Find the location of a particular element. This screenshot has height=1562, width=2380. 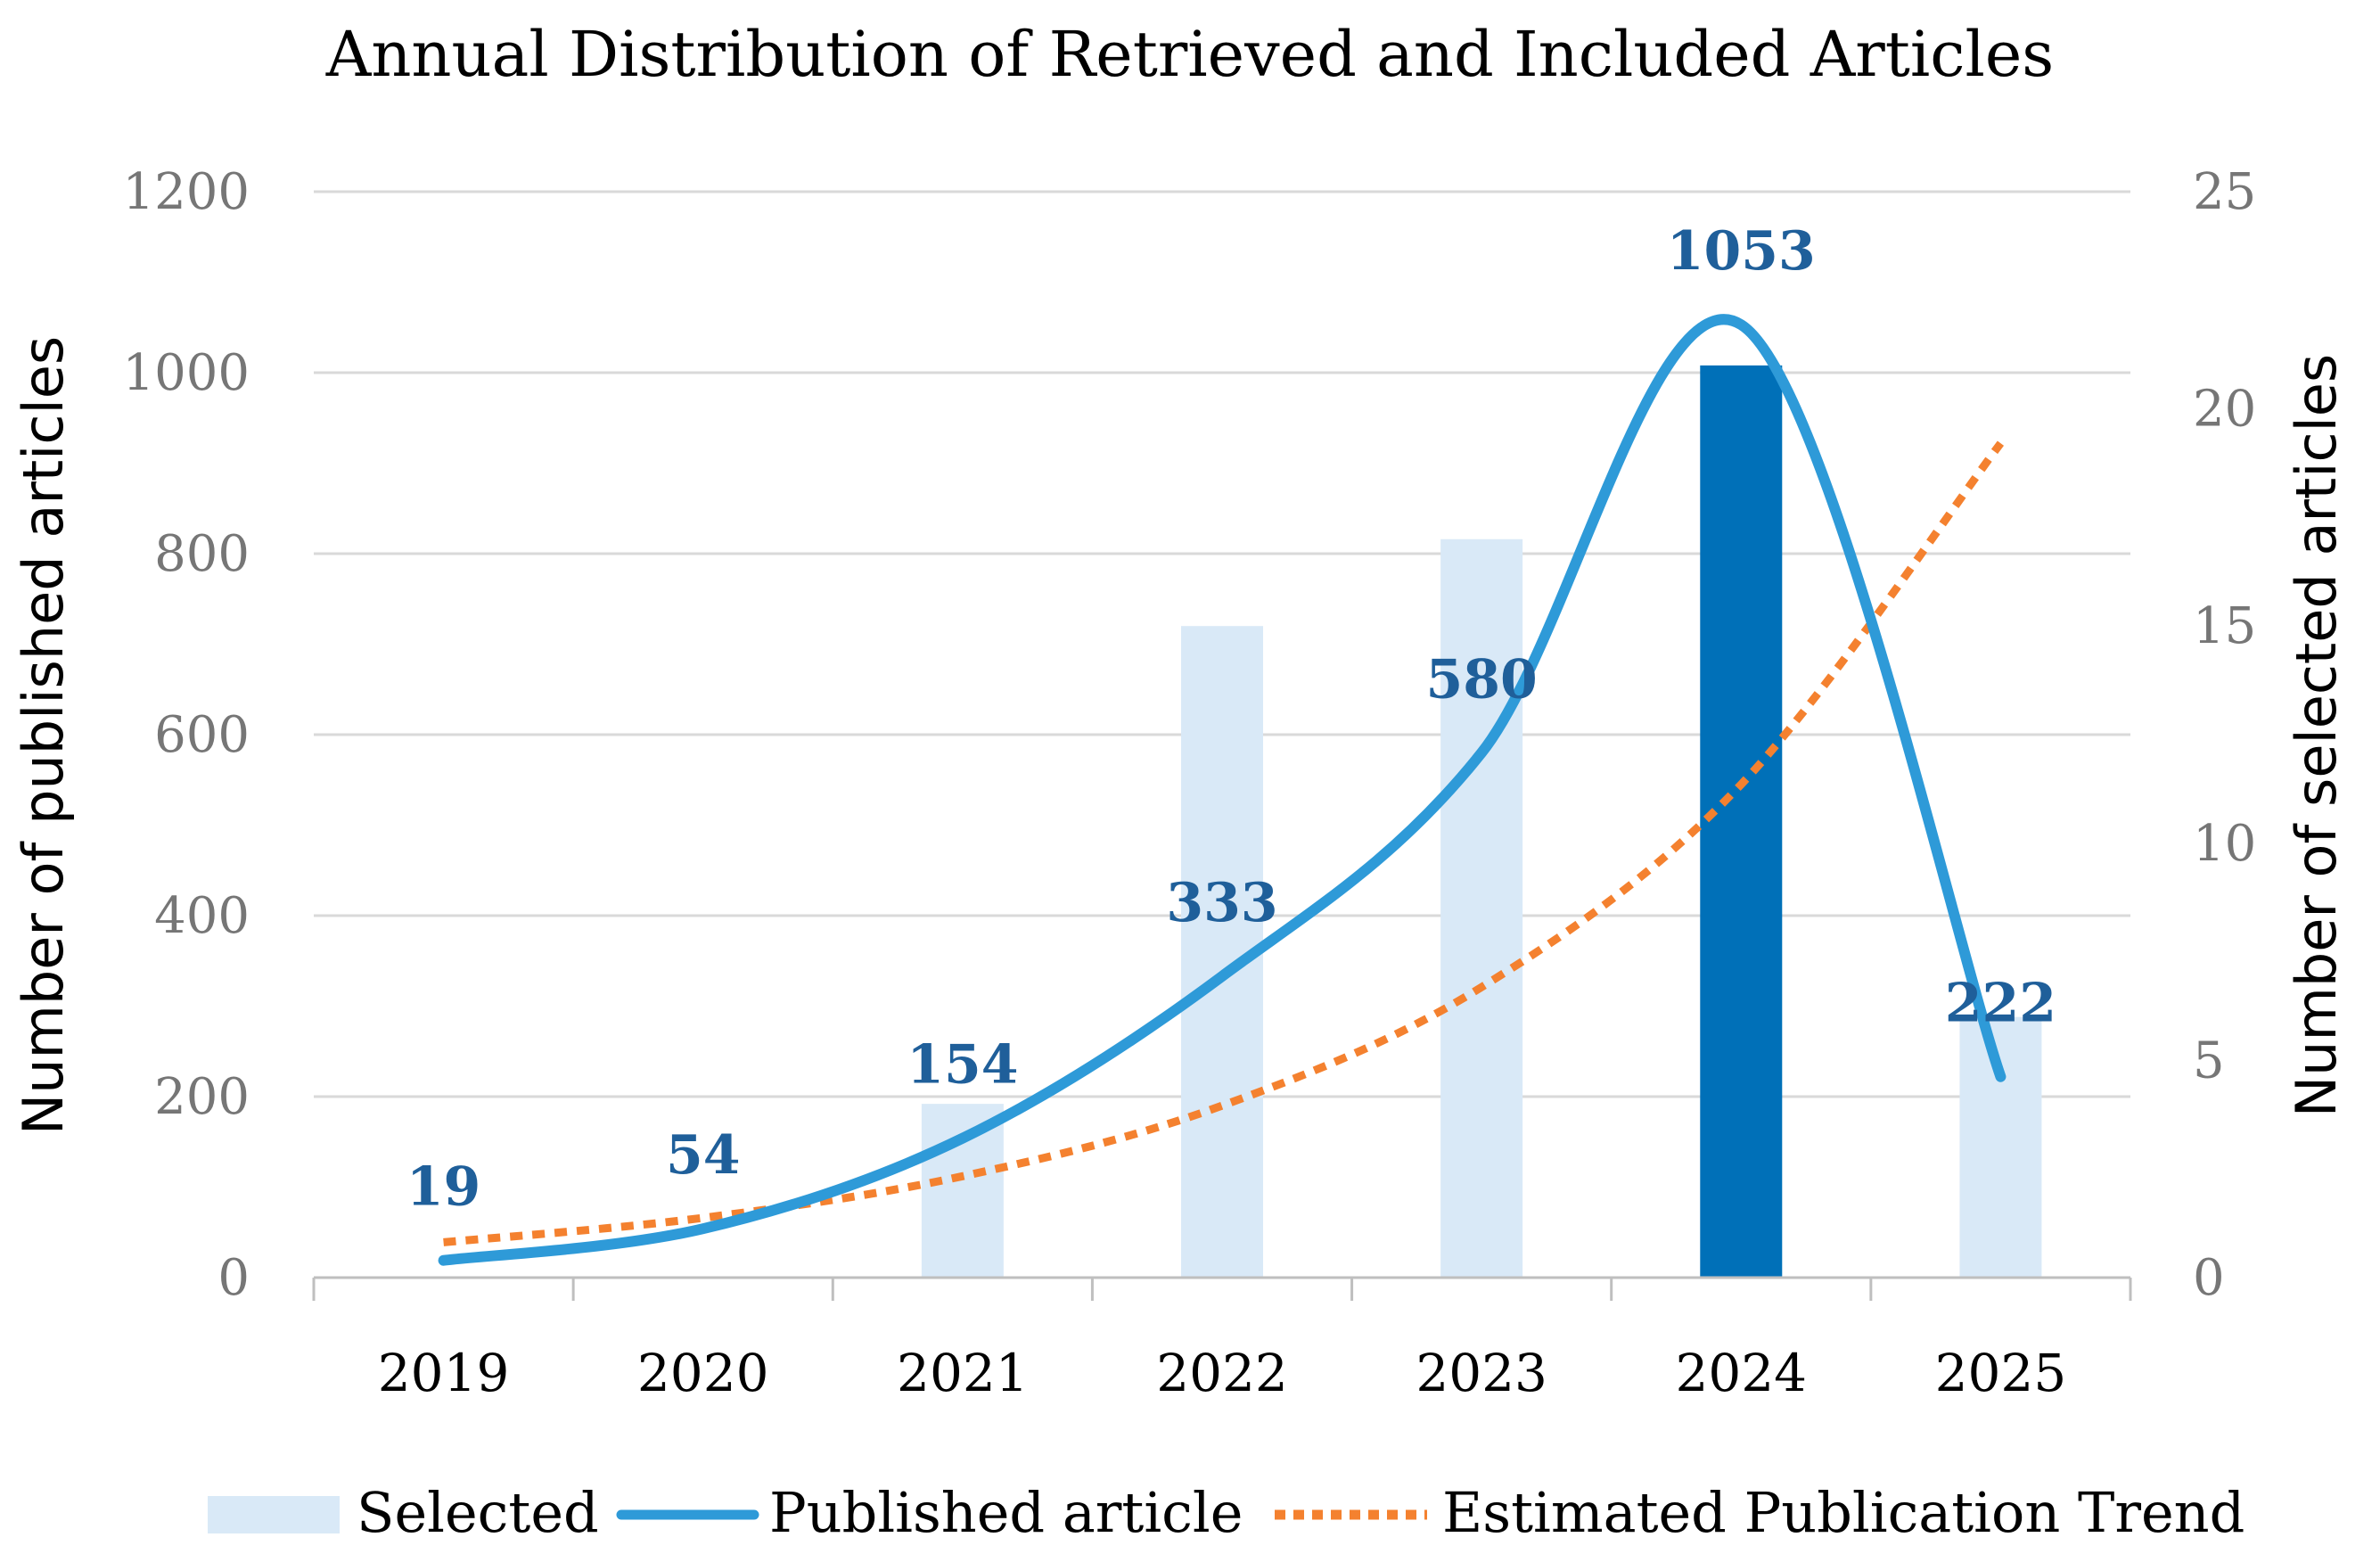

left-axis-title: Number of published articles is located at coordinates (43, 735).